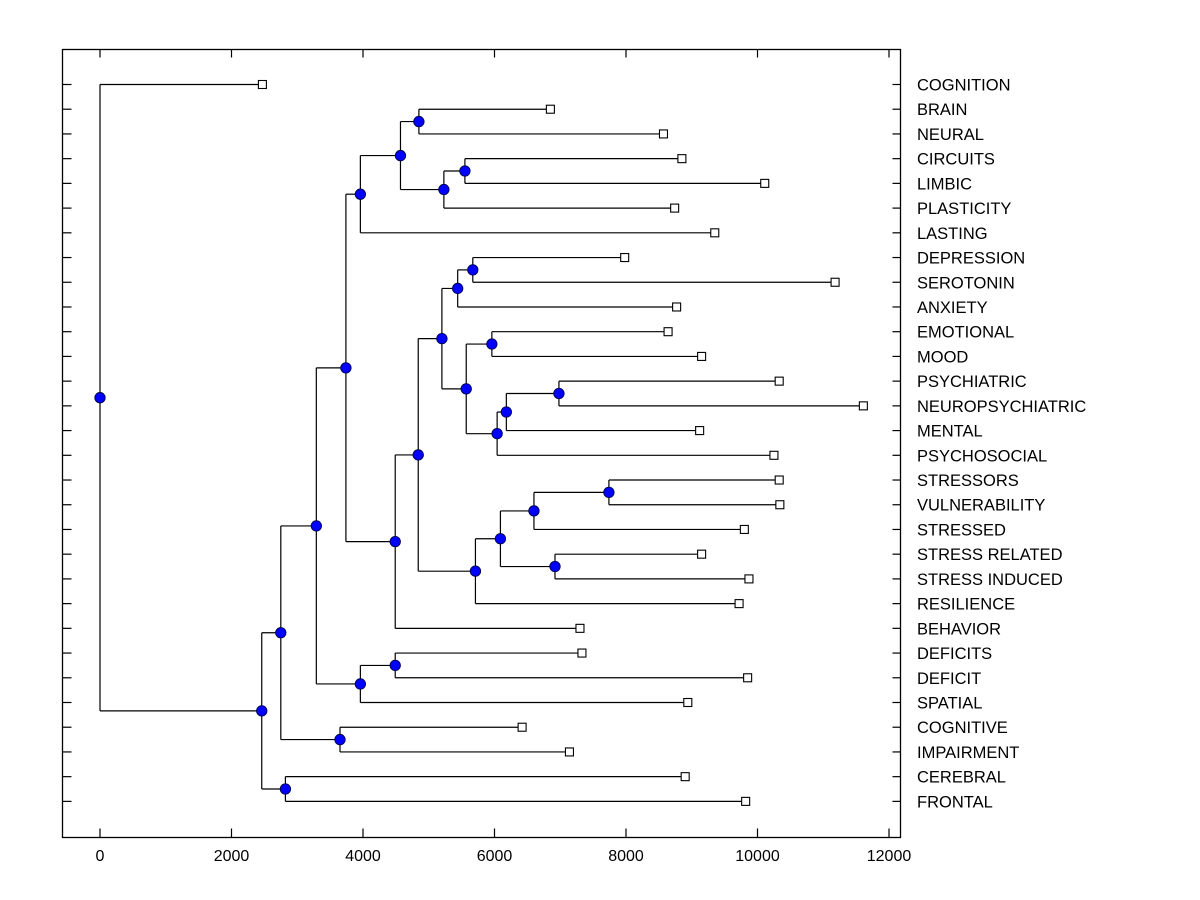 The width and height of the screenshot is (1200, 900). What do you see at coordinates (964, 86) in the screenshot?
I see `leaf-label: COGNITION` at bounding box center [964, 86].